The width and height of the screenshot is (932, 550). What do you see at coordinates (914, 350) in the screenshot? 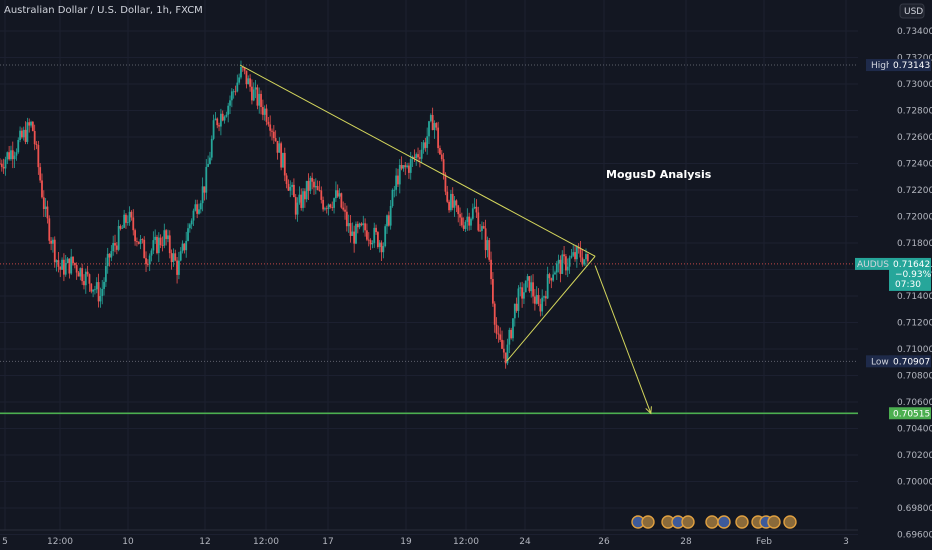
I see `price-tick-label: 0.71000` at bounding box center [914, 350].